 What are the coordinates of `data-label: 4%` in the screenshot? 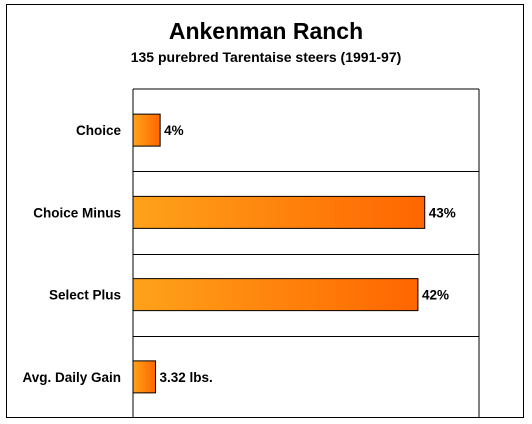 It's located at (174, 130).